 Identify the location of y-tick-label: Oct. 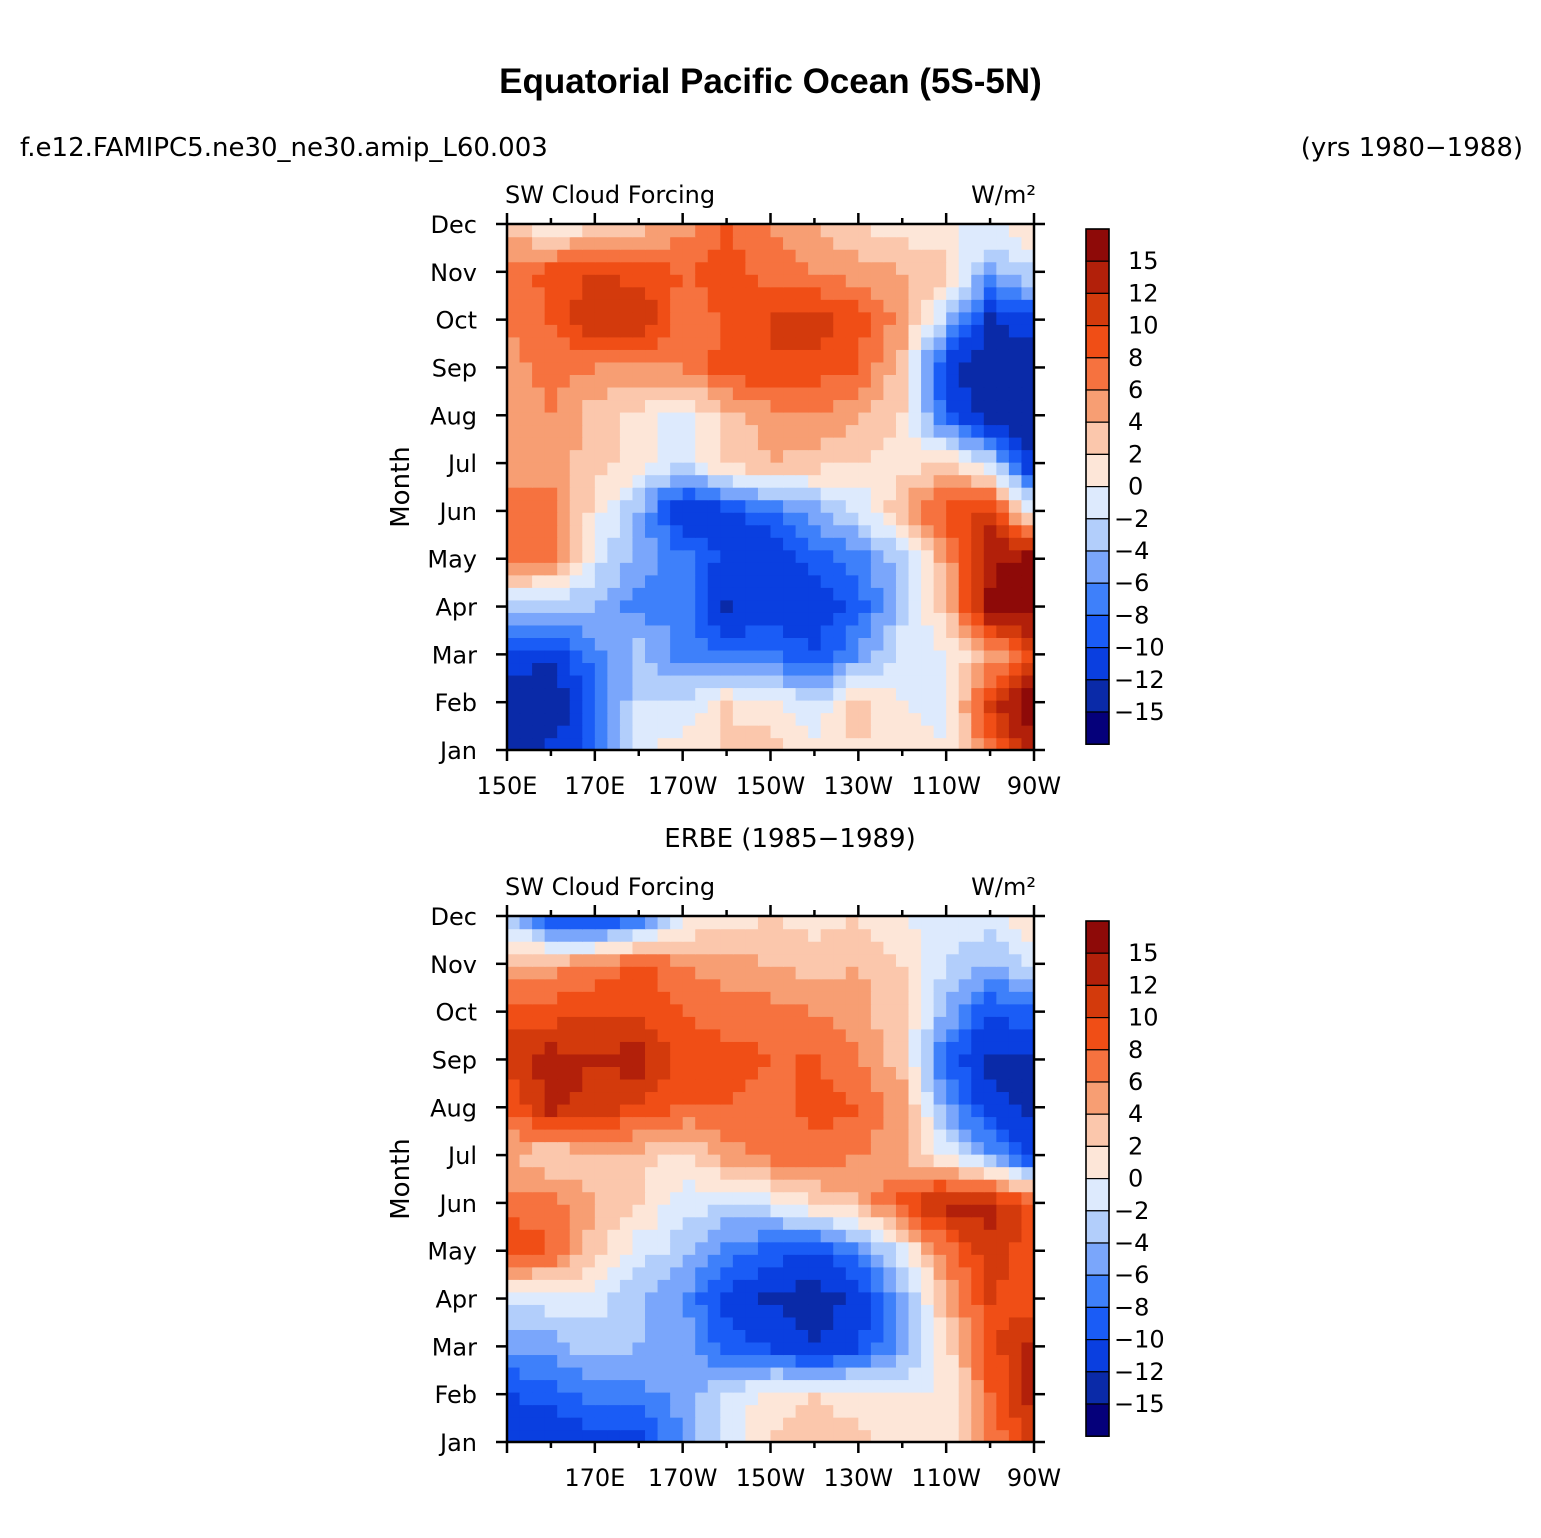
(457, 321).